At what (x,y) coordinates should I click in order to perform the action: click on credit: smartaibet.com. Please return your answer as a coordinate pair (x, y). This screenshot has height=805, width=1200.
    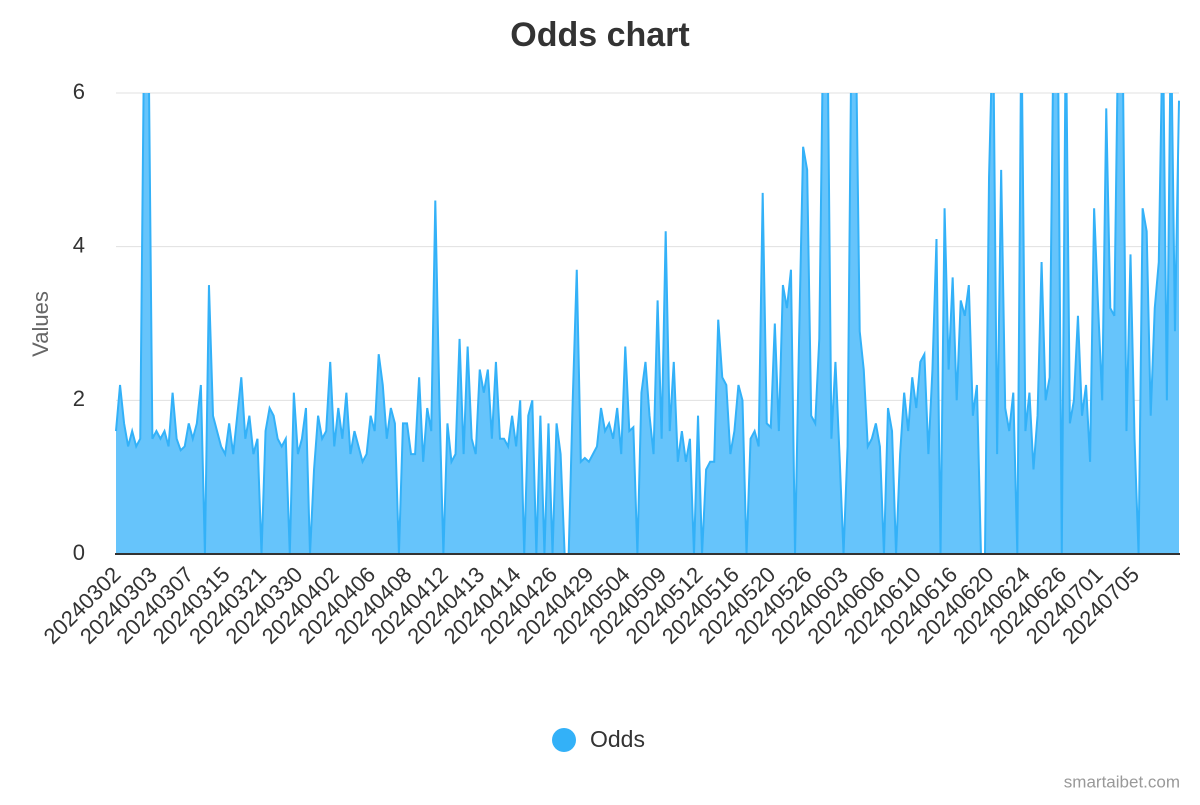
    Looking at the image, I should click on (1122, 781).